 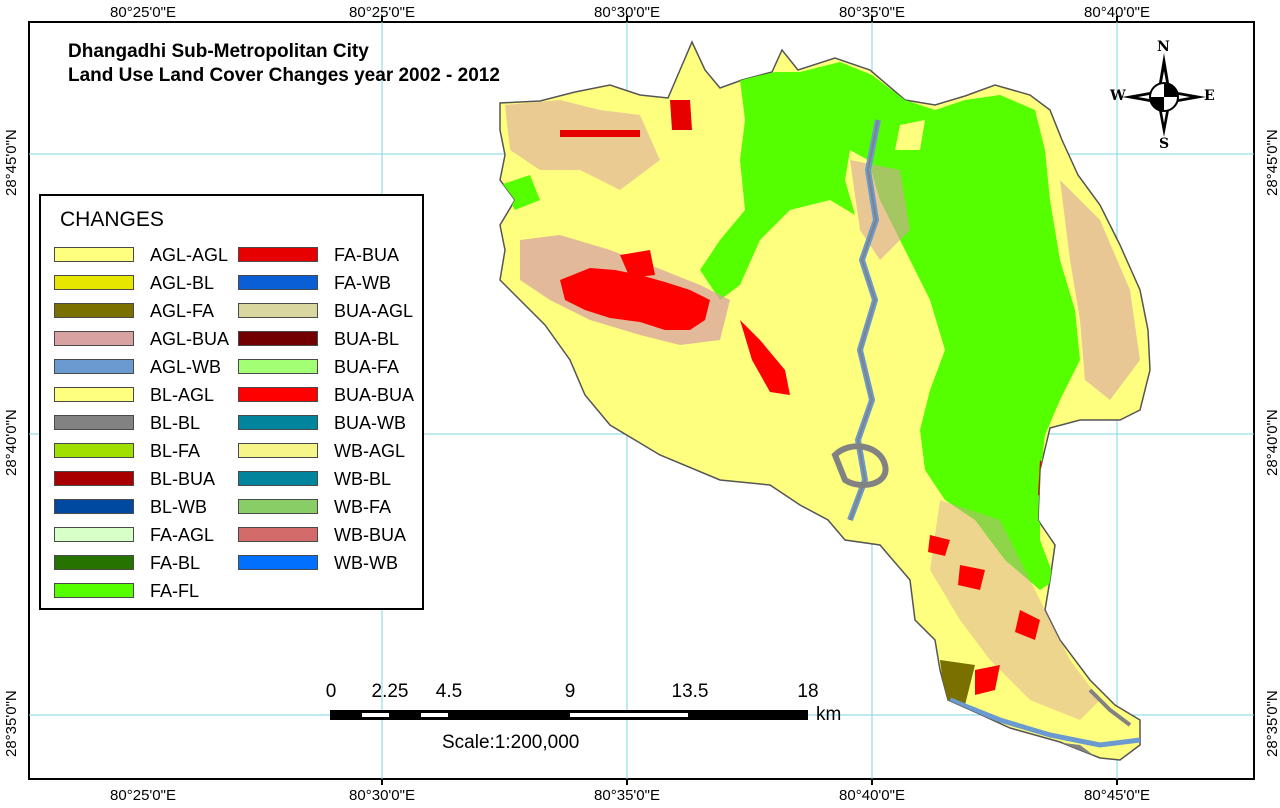 What do you see at coordinates (11, 442) in the screenshot?
I see `latitude-label-left: 28°40'0"N` at bounding box center [11, 442].